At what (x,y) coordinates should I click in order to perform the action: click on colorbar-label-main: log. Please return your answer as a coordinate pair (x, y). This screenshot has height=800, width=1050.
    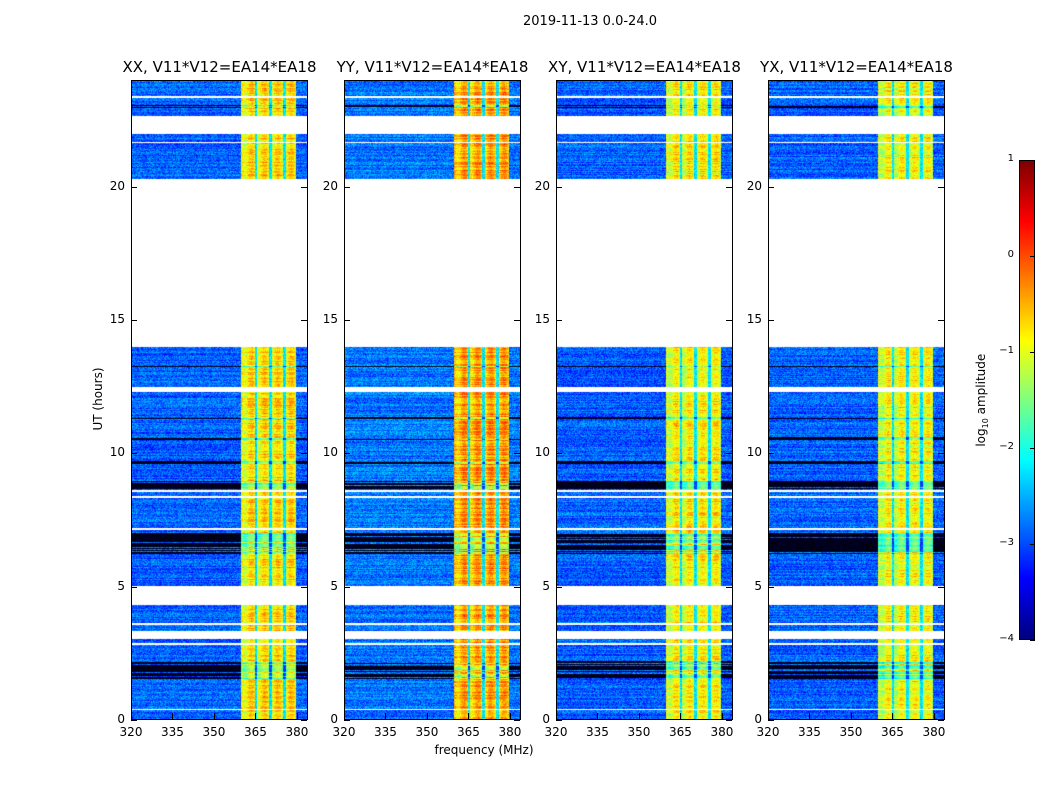
    Looking at the image, I should click on (980, 437).